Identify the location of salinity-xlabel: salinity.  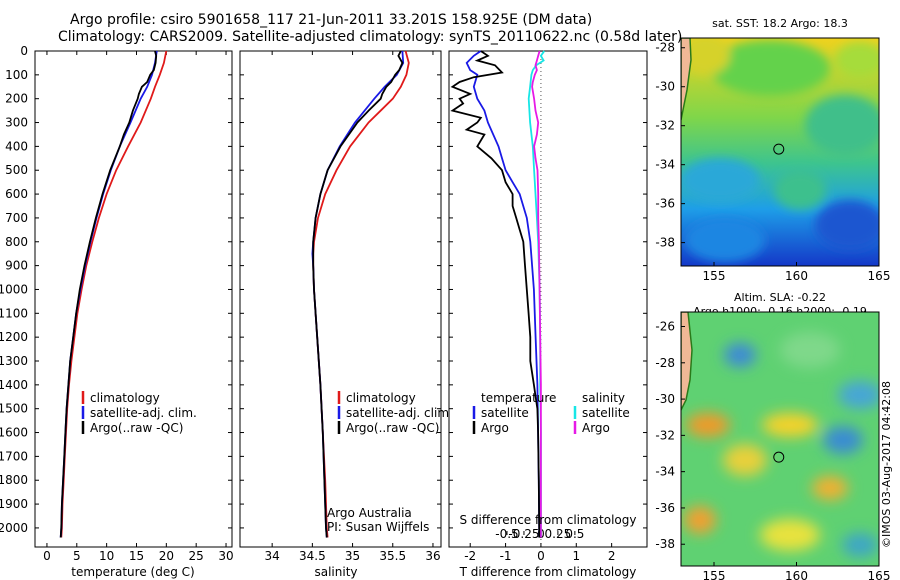
(335, 572).